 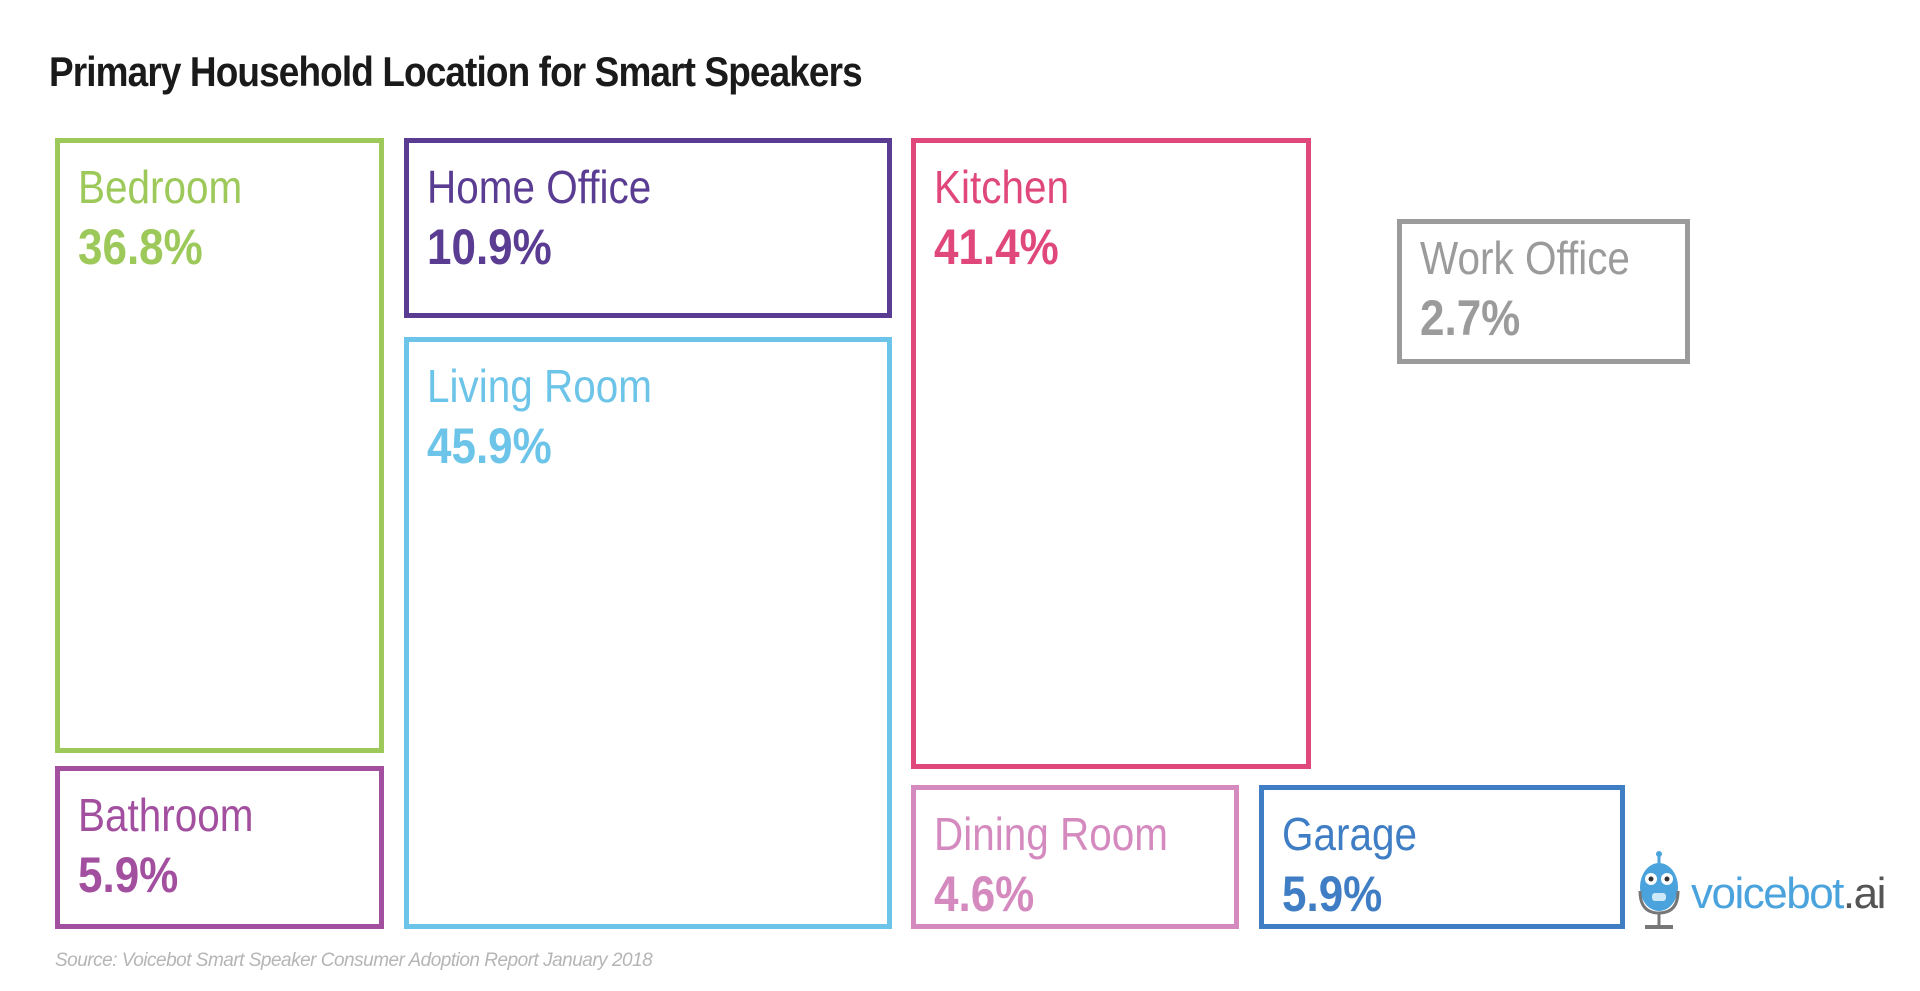 What do you see at coordinates (489, 446) in the screenshot?
I see `cell-value: 45.9%` at bounding box center [489, 446].